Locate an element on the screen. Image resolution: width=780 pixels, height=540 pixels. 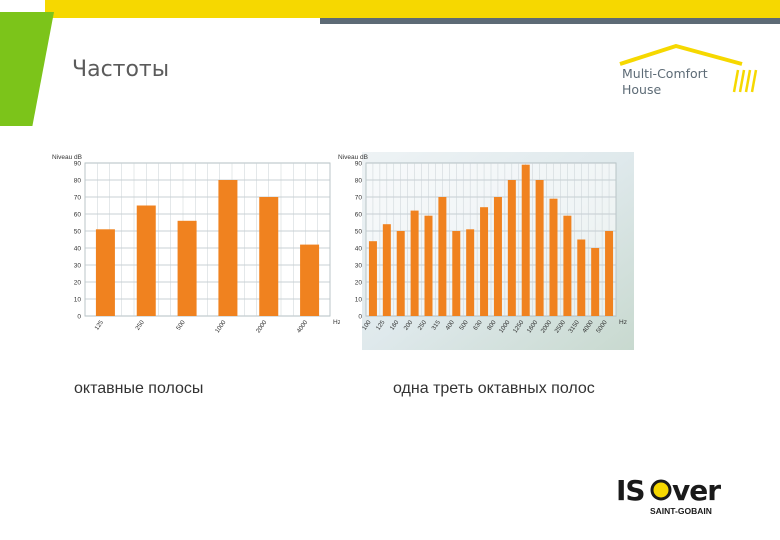
isover-sub-label: SAINT-GOBAIN is located at coordinates (681, 511).